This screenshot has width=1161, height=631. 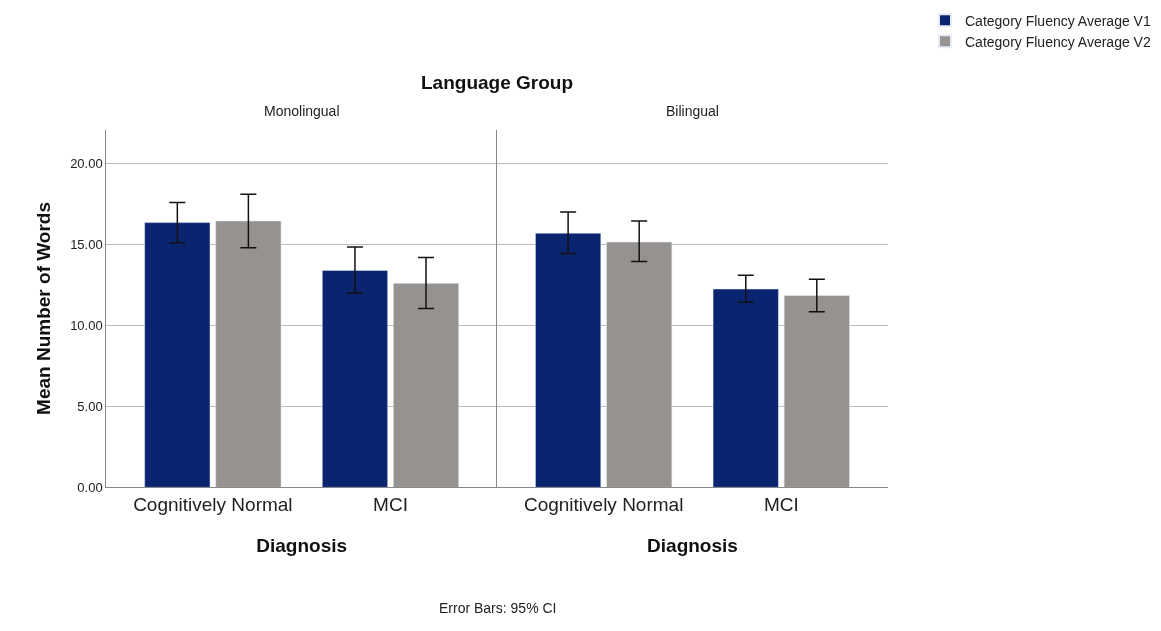 What do you see at coordinates (90, 487) in the screenshot?
I see `y-tick-label: 0.00` at bounding box center [90, 487].